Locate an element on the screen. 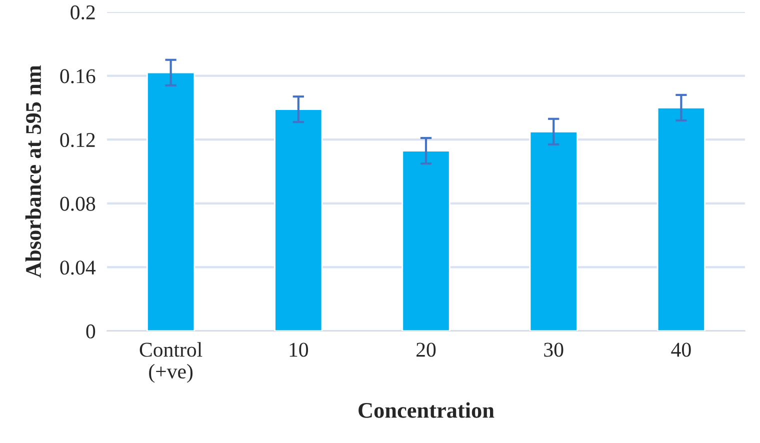 Image resolution: width=760 pixels, height=443 pixels. x-axis-title: Concentration is located at coordinates (426, 410).